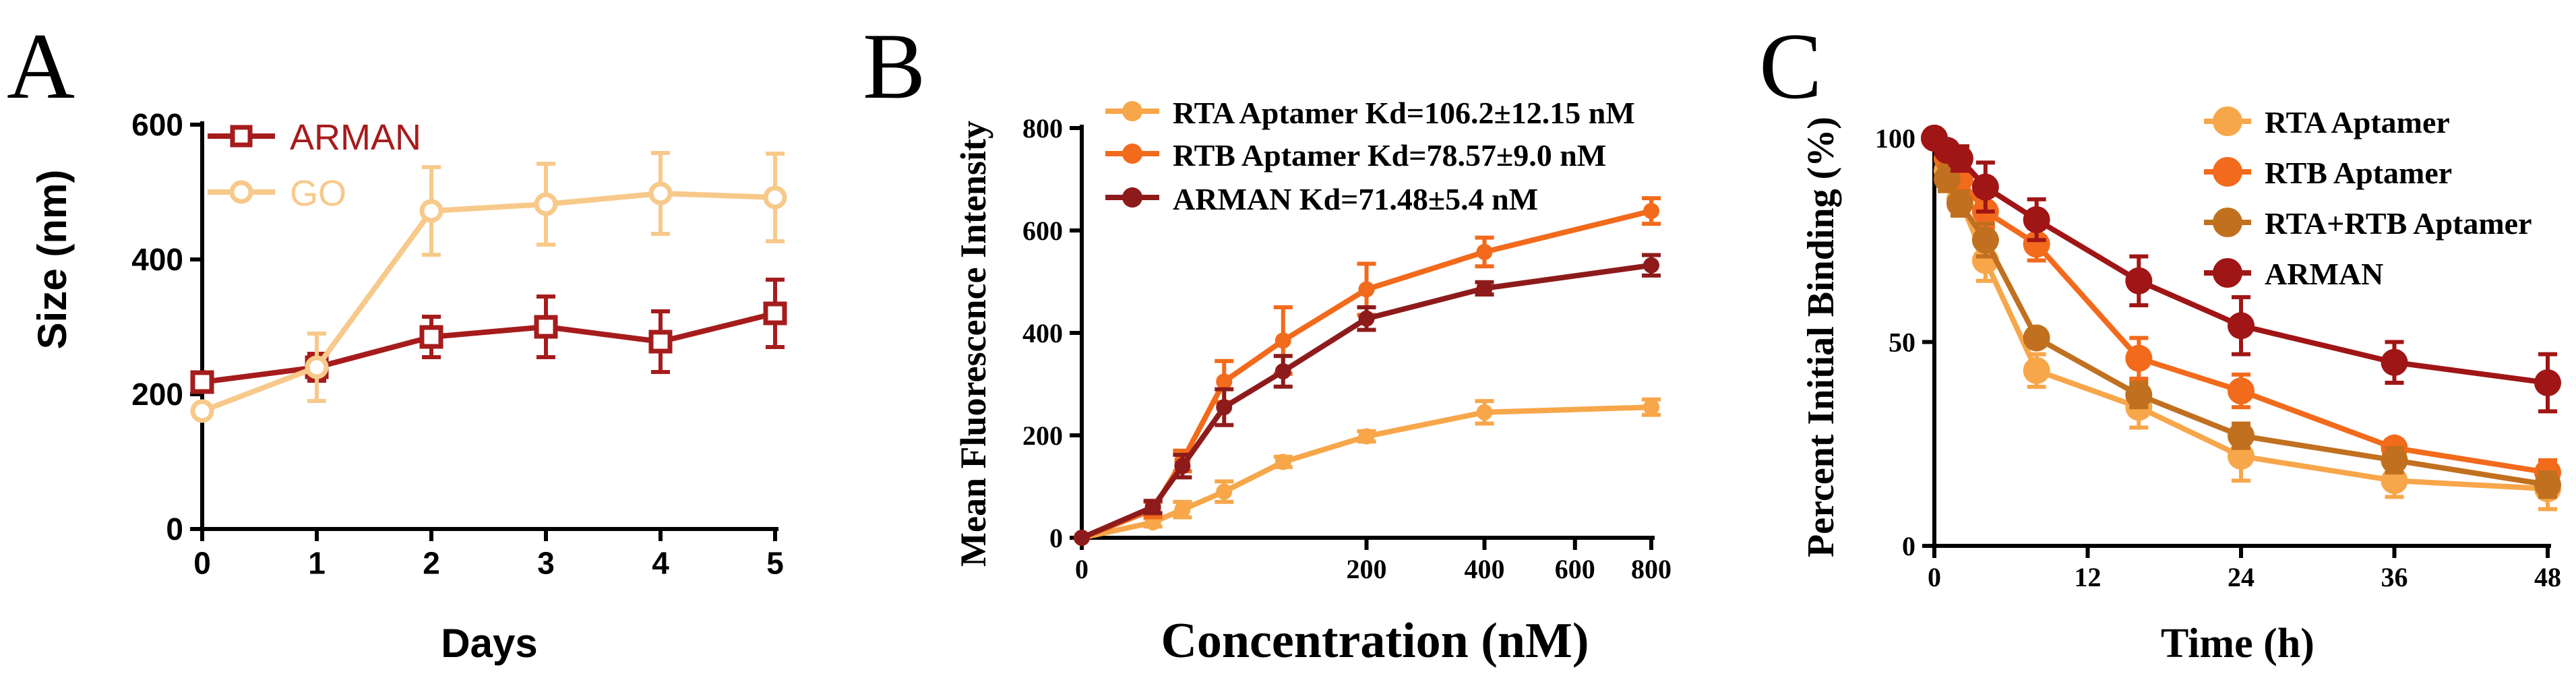 This screenshot has height=684, width=2576. Describe the element at coordinates (157, 259) in the screenshot. I see `panel-a-ytick-label-400: 400` at that location.